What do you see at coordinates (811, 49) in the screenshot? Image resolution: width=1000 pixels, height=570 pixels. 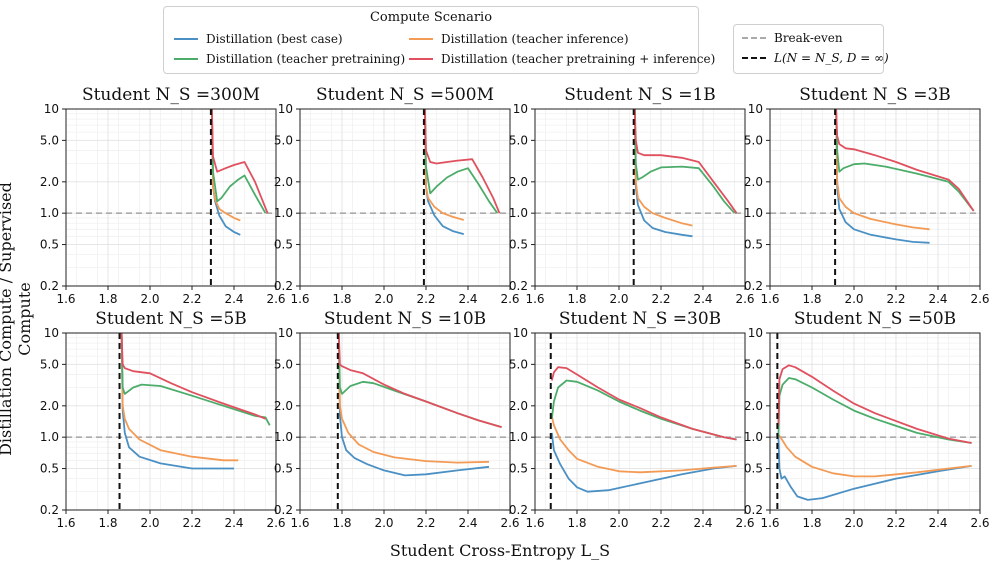 I see `reference-legend: Break-even L(N = N_S, D = ∞)` at bounding box center [811, 49].